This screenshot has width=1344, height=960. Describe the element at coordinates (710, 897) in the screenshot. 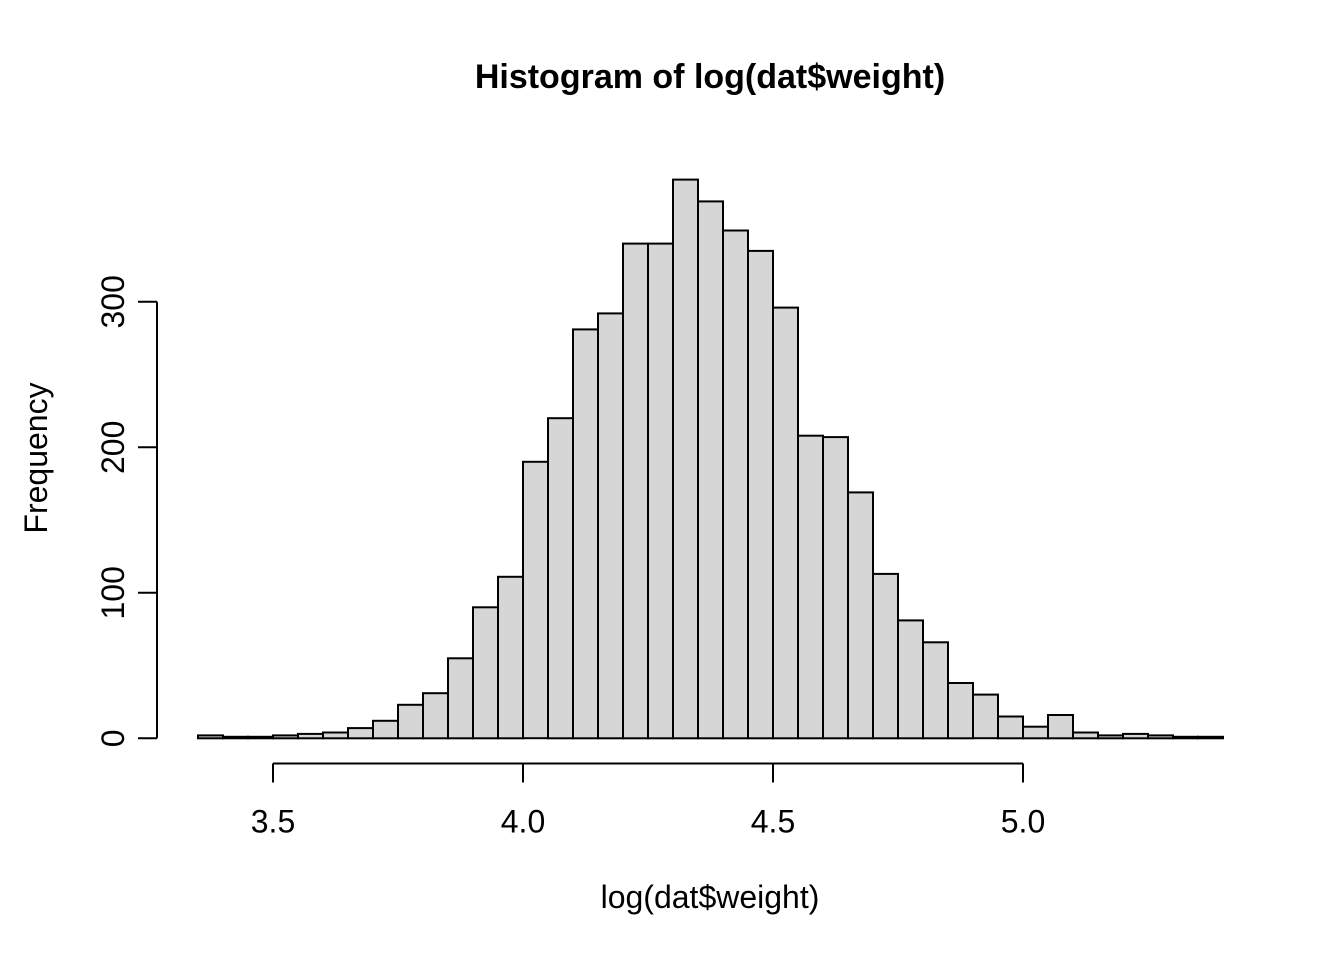

I see `x-axis-title: log(dat$weight)` at that location.